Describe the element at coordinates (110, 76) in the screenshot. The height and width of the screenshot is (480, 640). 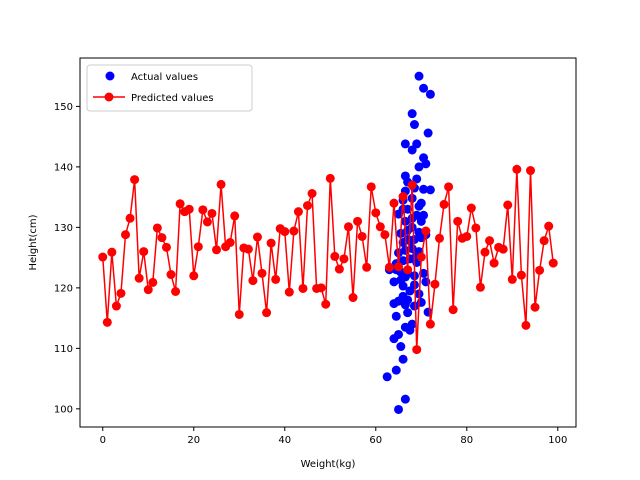
I see `legend-marker-actual` at that location.